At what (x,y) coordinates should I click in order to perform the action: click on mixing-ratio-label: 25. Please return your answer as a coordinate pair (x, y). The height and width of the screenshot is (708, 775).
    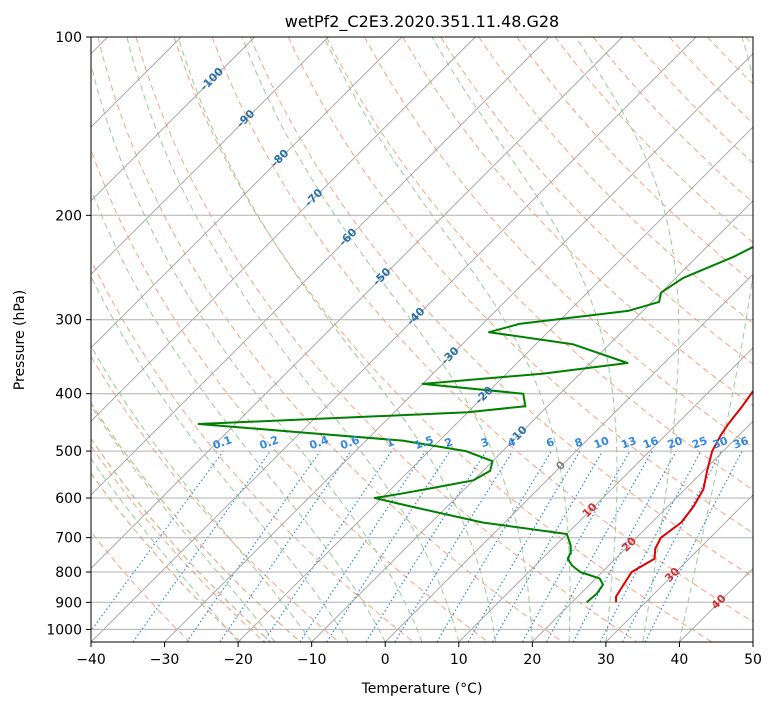
    Looking at the image, I should click on (699, 442).